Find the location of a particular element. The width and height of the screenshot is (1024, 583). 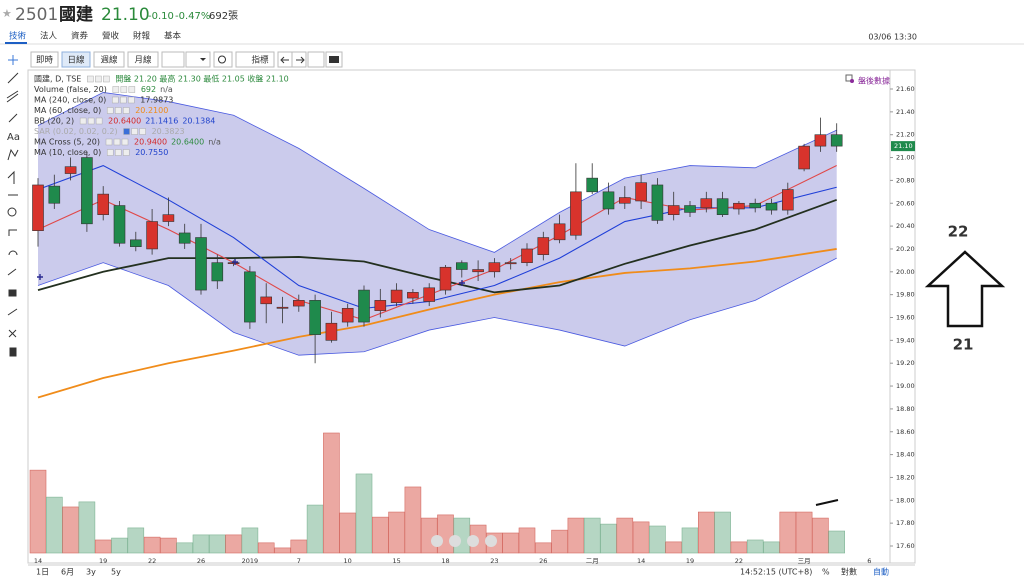

x-tick-label: 三月 is located at coordinates (804, 561).